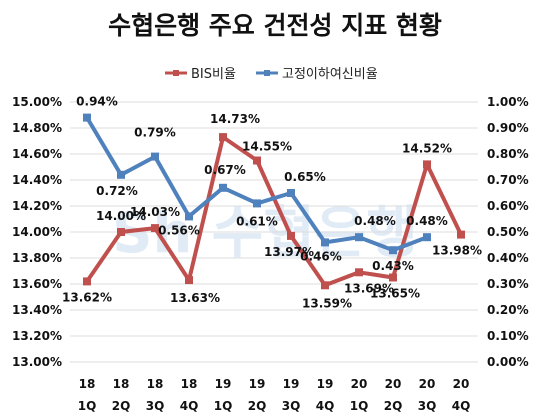 This screenshot has height=416, width=550. What do you see at coordinates (427, 148) in the screenshot?
I see `data-label: 14.52%` at bounding box center [427, 148].